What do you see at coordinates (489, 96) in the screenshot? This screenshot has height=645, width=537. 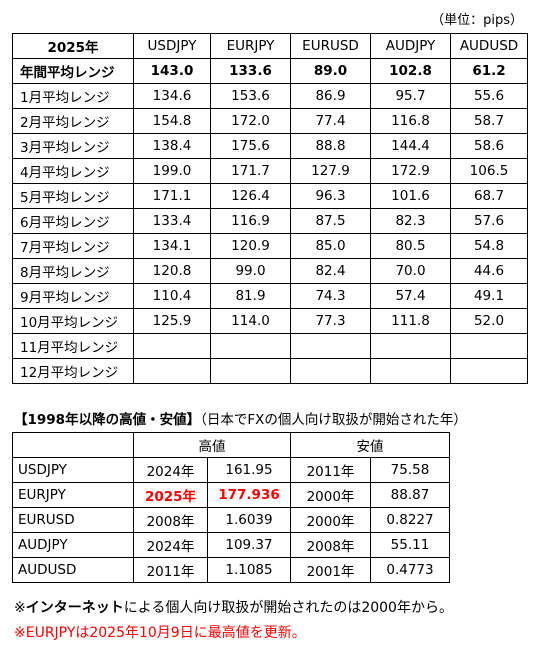 I see `cell: 55.6` at bounding box center [489, 96].